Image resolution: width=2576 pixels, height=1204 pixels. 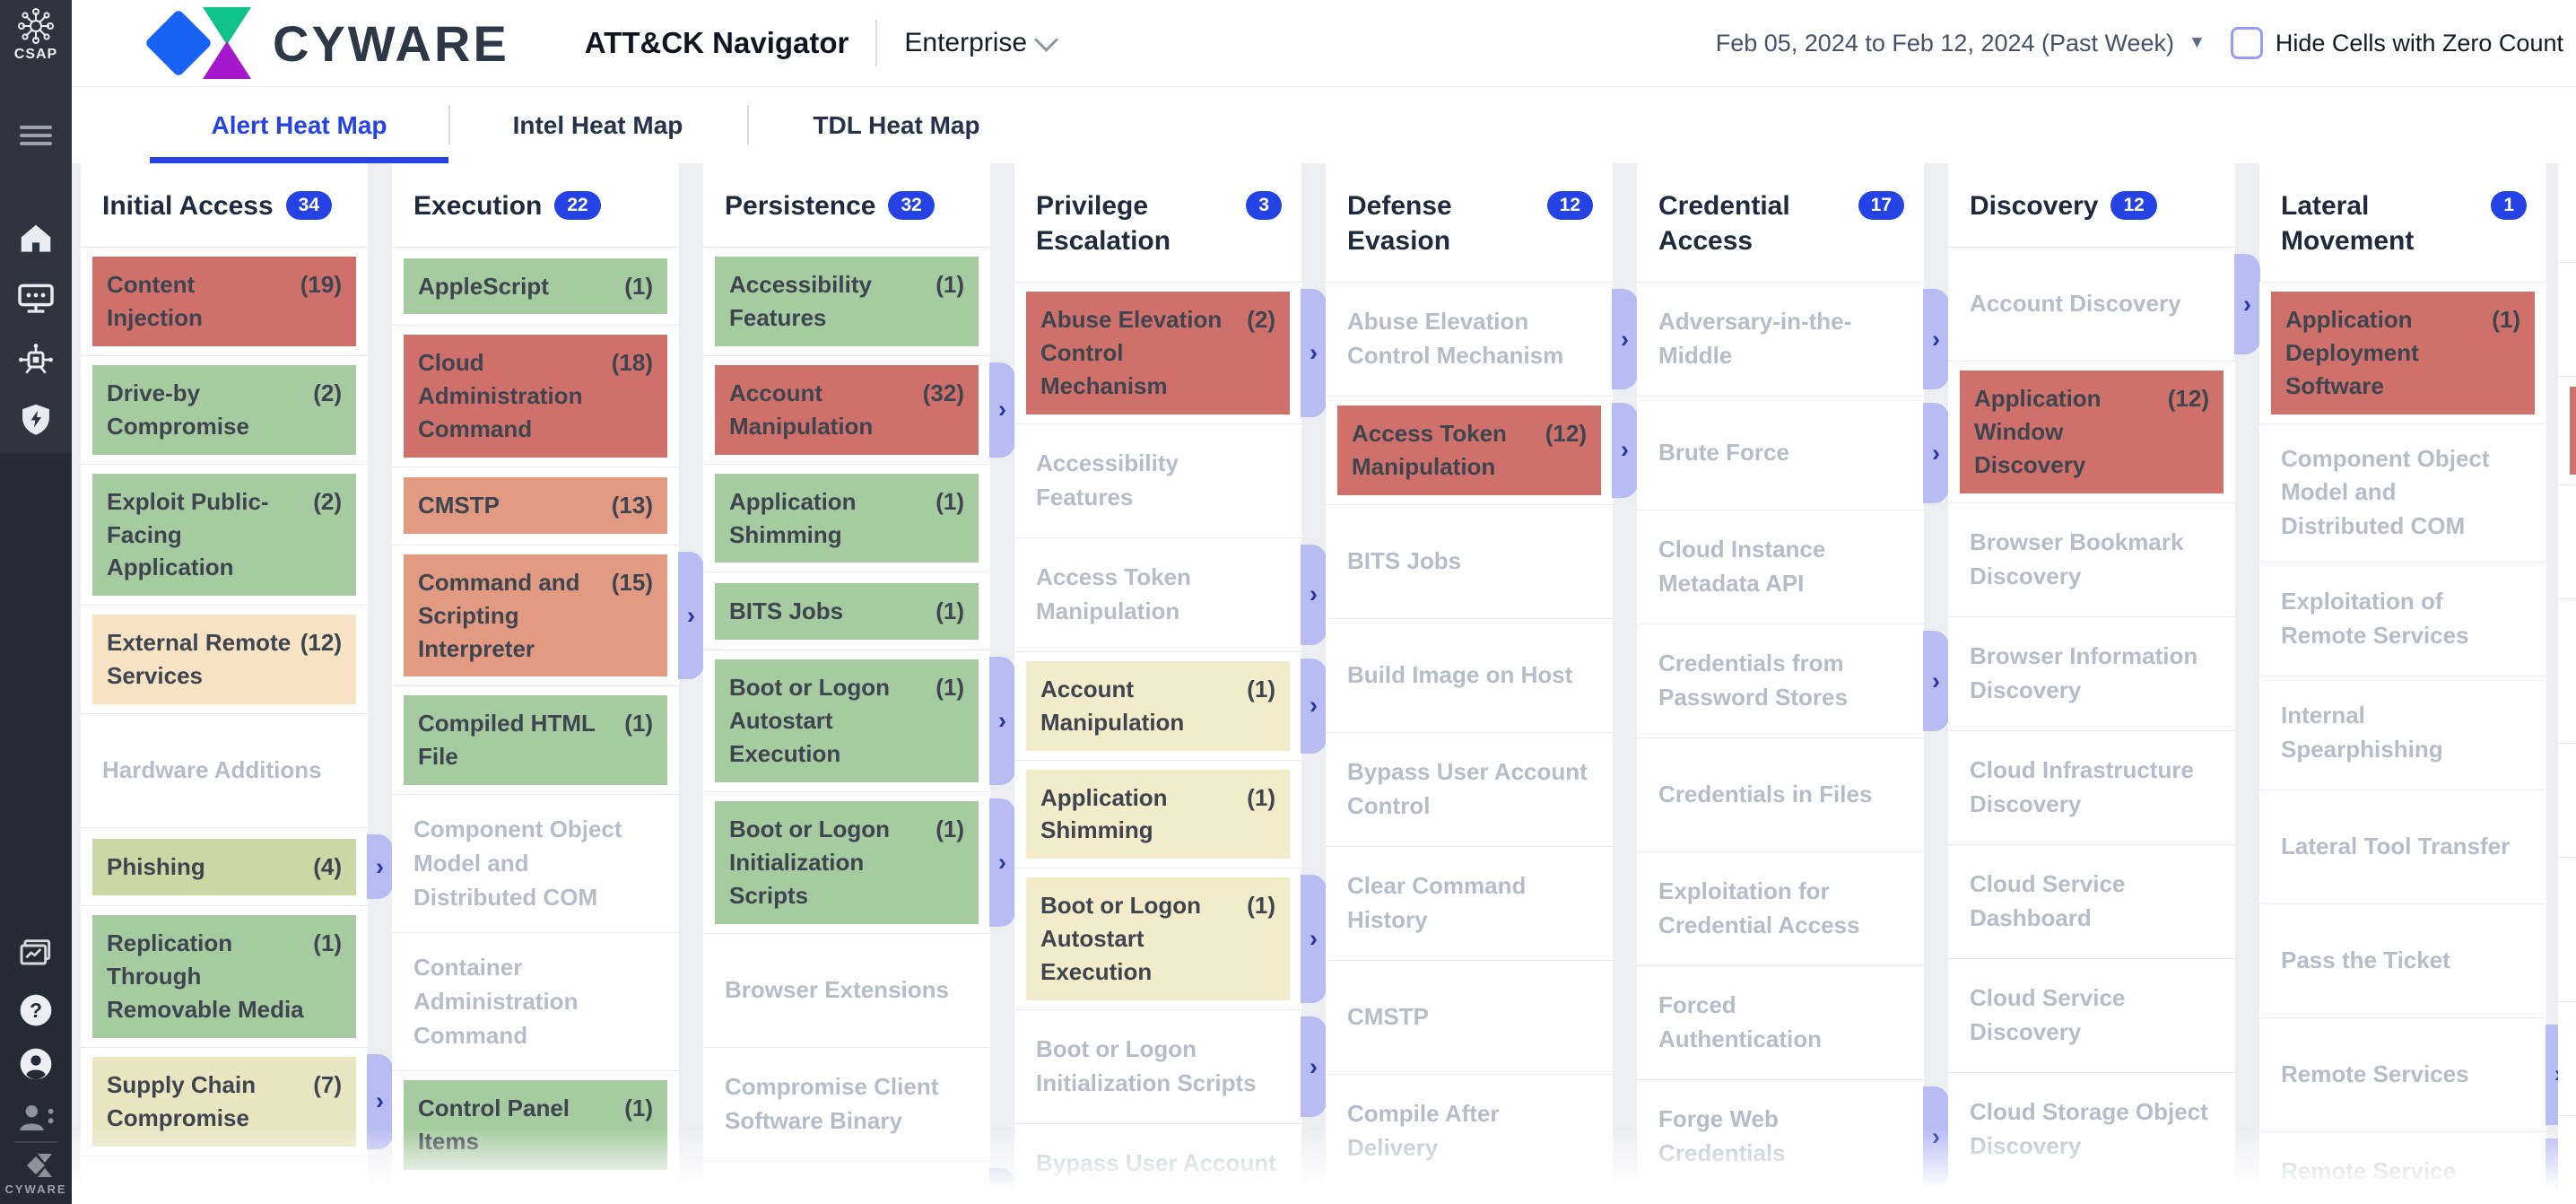 I want to click on technique-row: Content Injection (19), so click(x=224, y=301).